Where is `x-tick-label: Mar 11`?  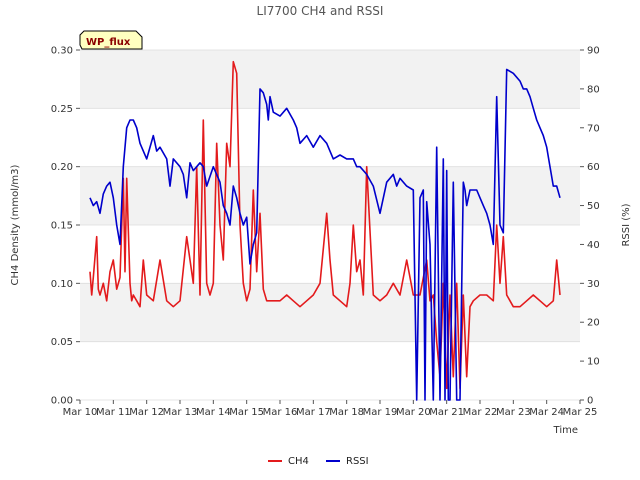
x-tick-label: Mar 11 is located at coordinates (113, 412).